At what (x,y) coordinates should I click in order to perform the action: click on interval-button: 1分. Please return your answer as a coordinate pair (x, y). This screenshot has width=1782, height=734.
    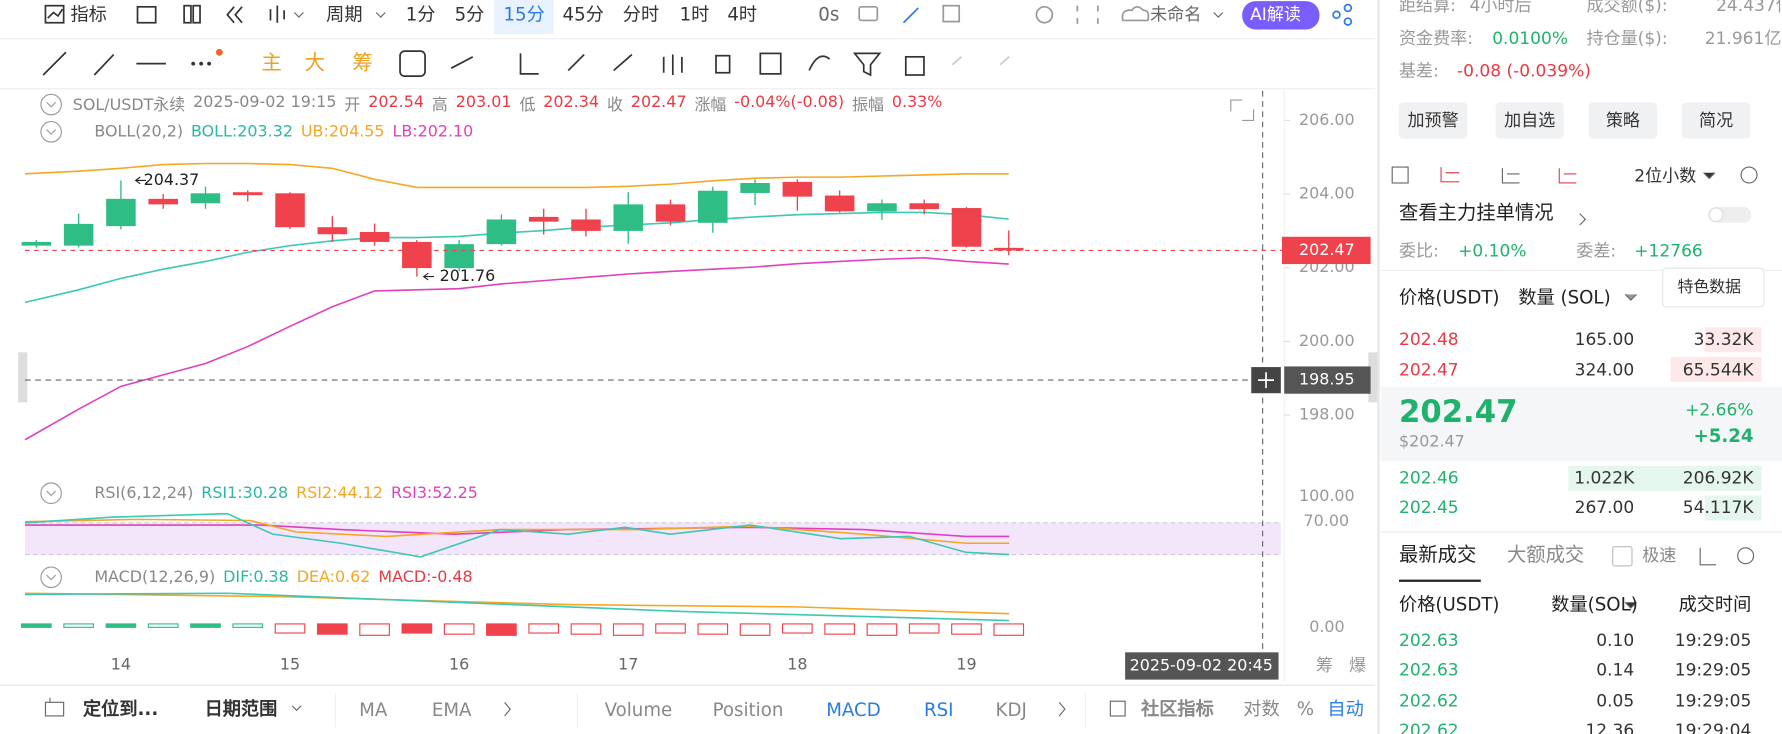
    Looking at the image, I should click on (420, 14).